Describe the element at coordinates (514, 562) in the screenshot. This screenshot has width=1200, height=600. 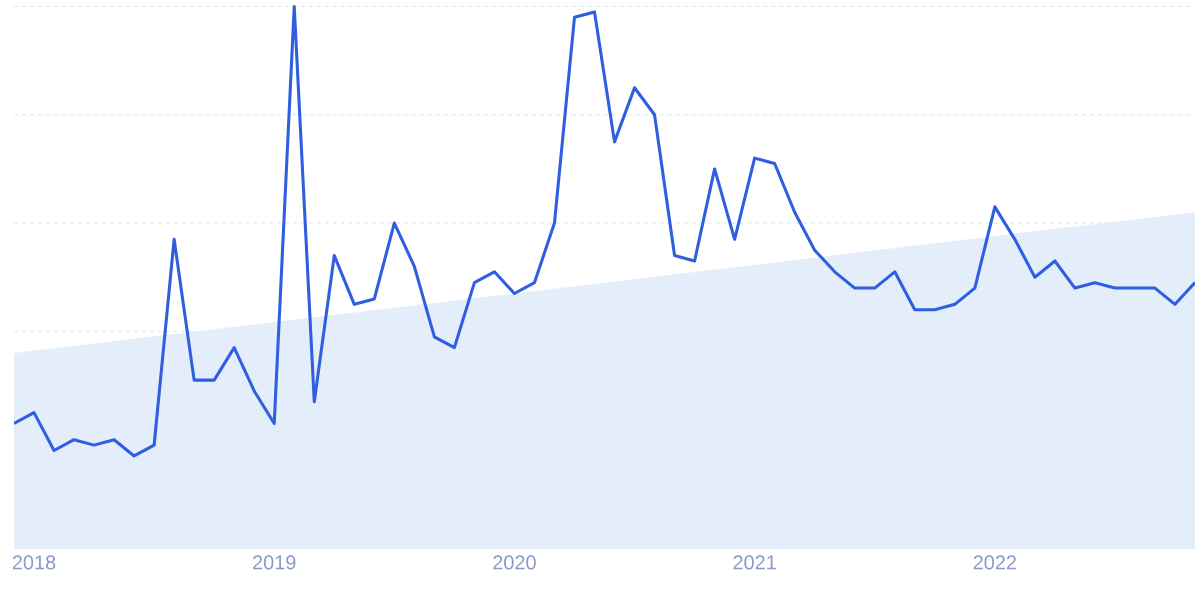
I see `x-tick-label: 2020` at that location.